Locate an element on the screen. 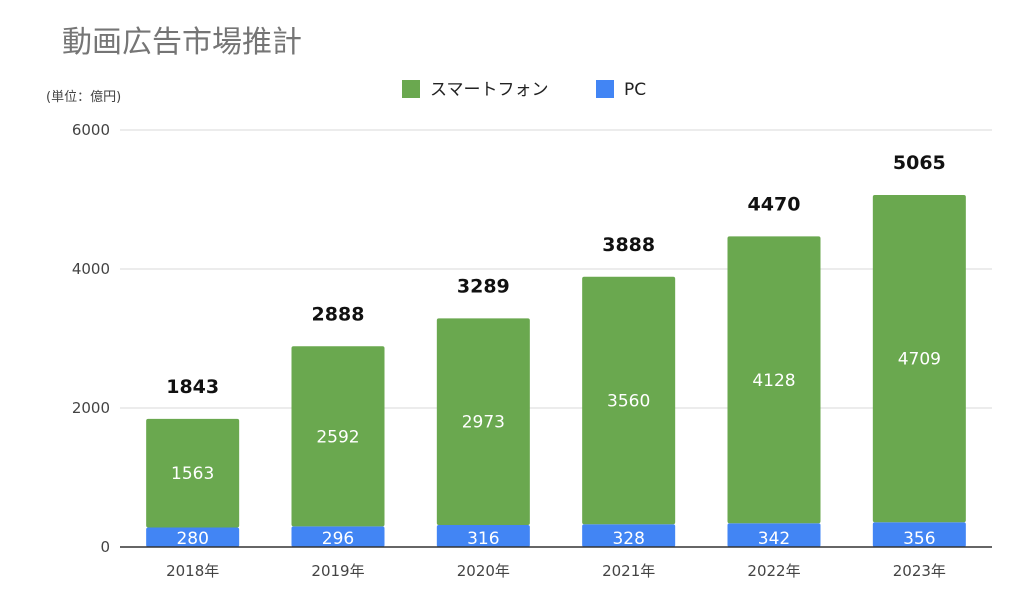 The width and height of the screenshot is (1035, 601). total-label: 5065 is located at coordinates (919, 163).